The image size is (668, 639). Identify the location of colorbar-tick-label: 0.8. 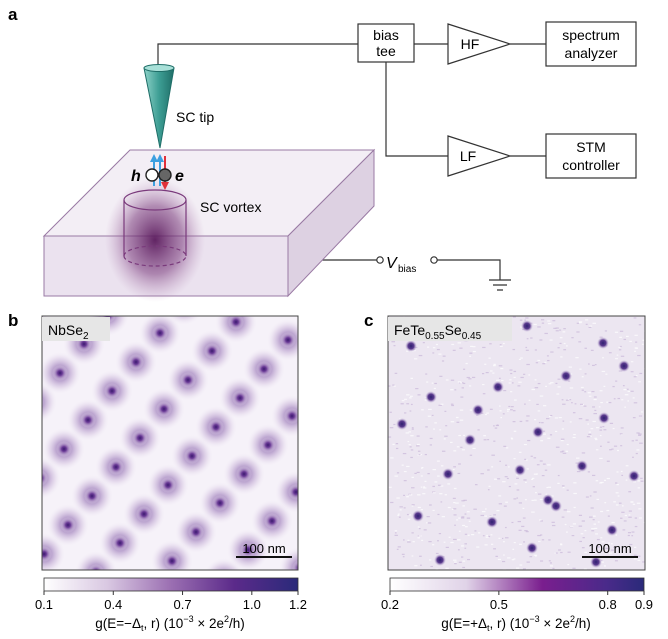
(608, 604).